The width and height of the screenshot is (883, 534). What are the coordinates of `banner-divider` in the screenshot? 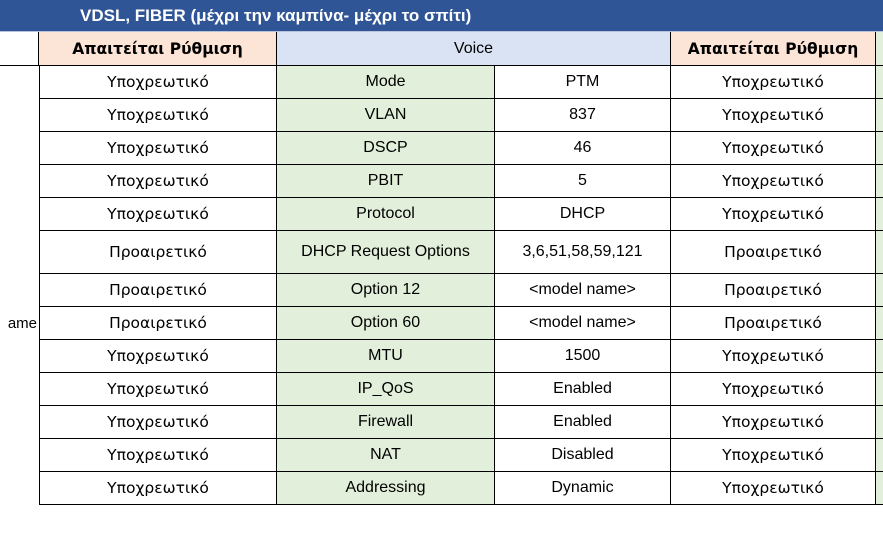 It's located at (441, 31).